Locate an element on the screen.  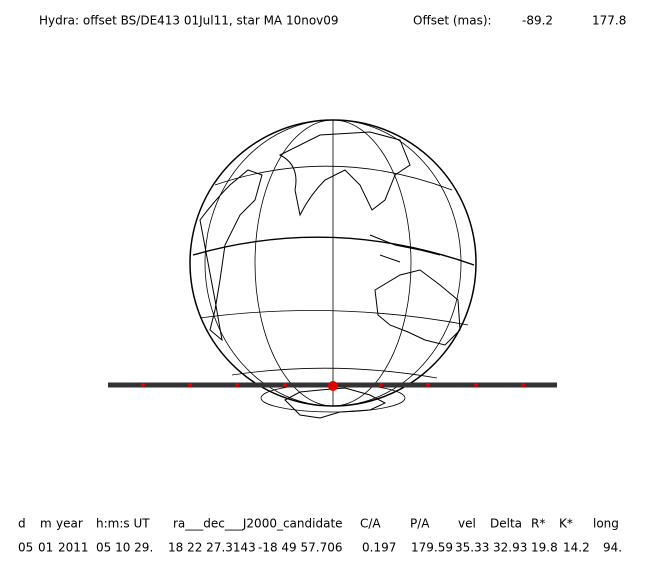
column-header: Delta is located at coordinates (506, 524).